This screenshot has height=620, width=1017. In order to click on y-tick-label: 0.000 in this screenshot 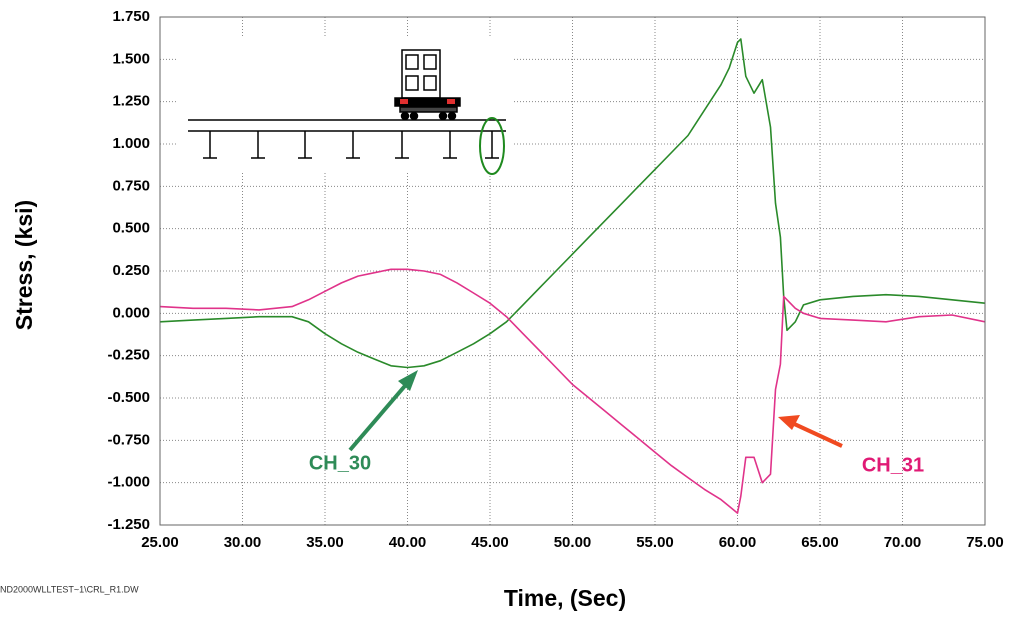, I will do `click(131, 312)`.